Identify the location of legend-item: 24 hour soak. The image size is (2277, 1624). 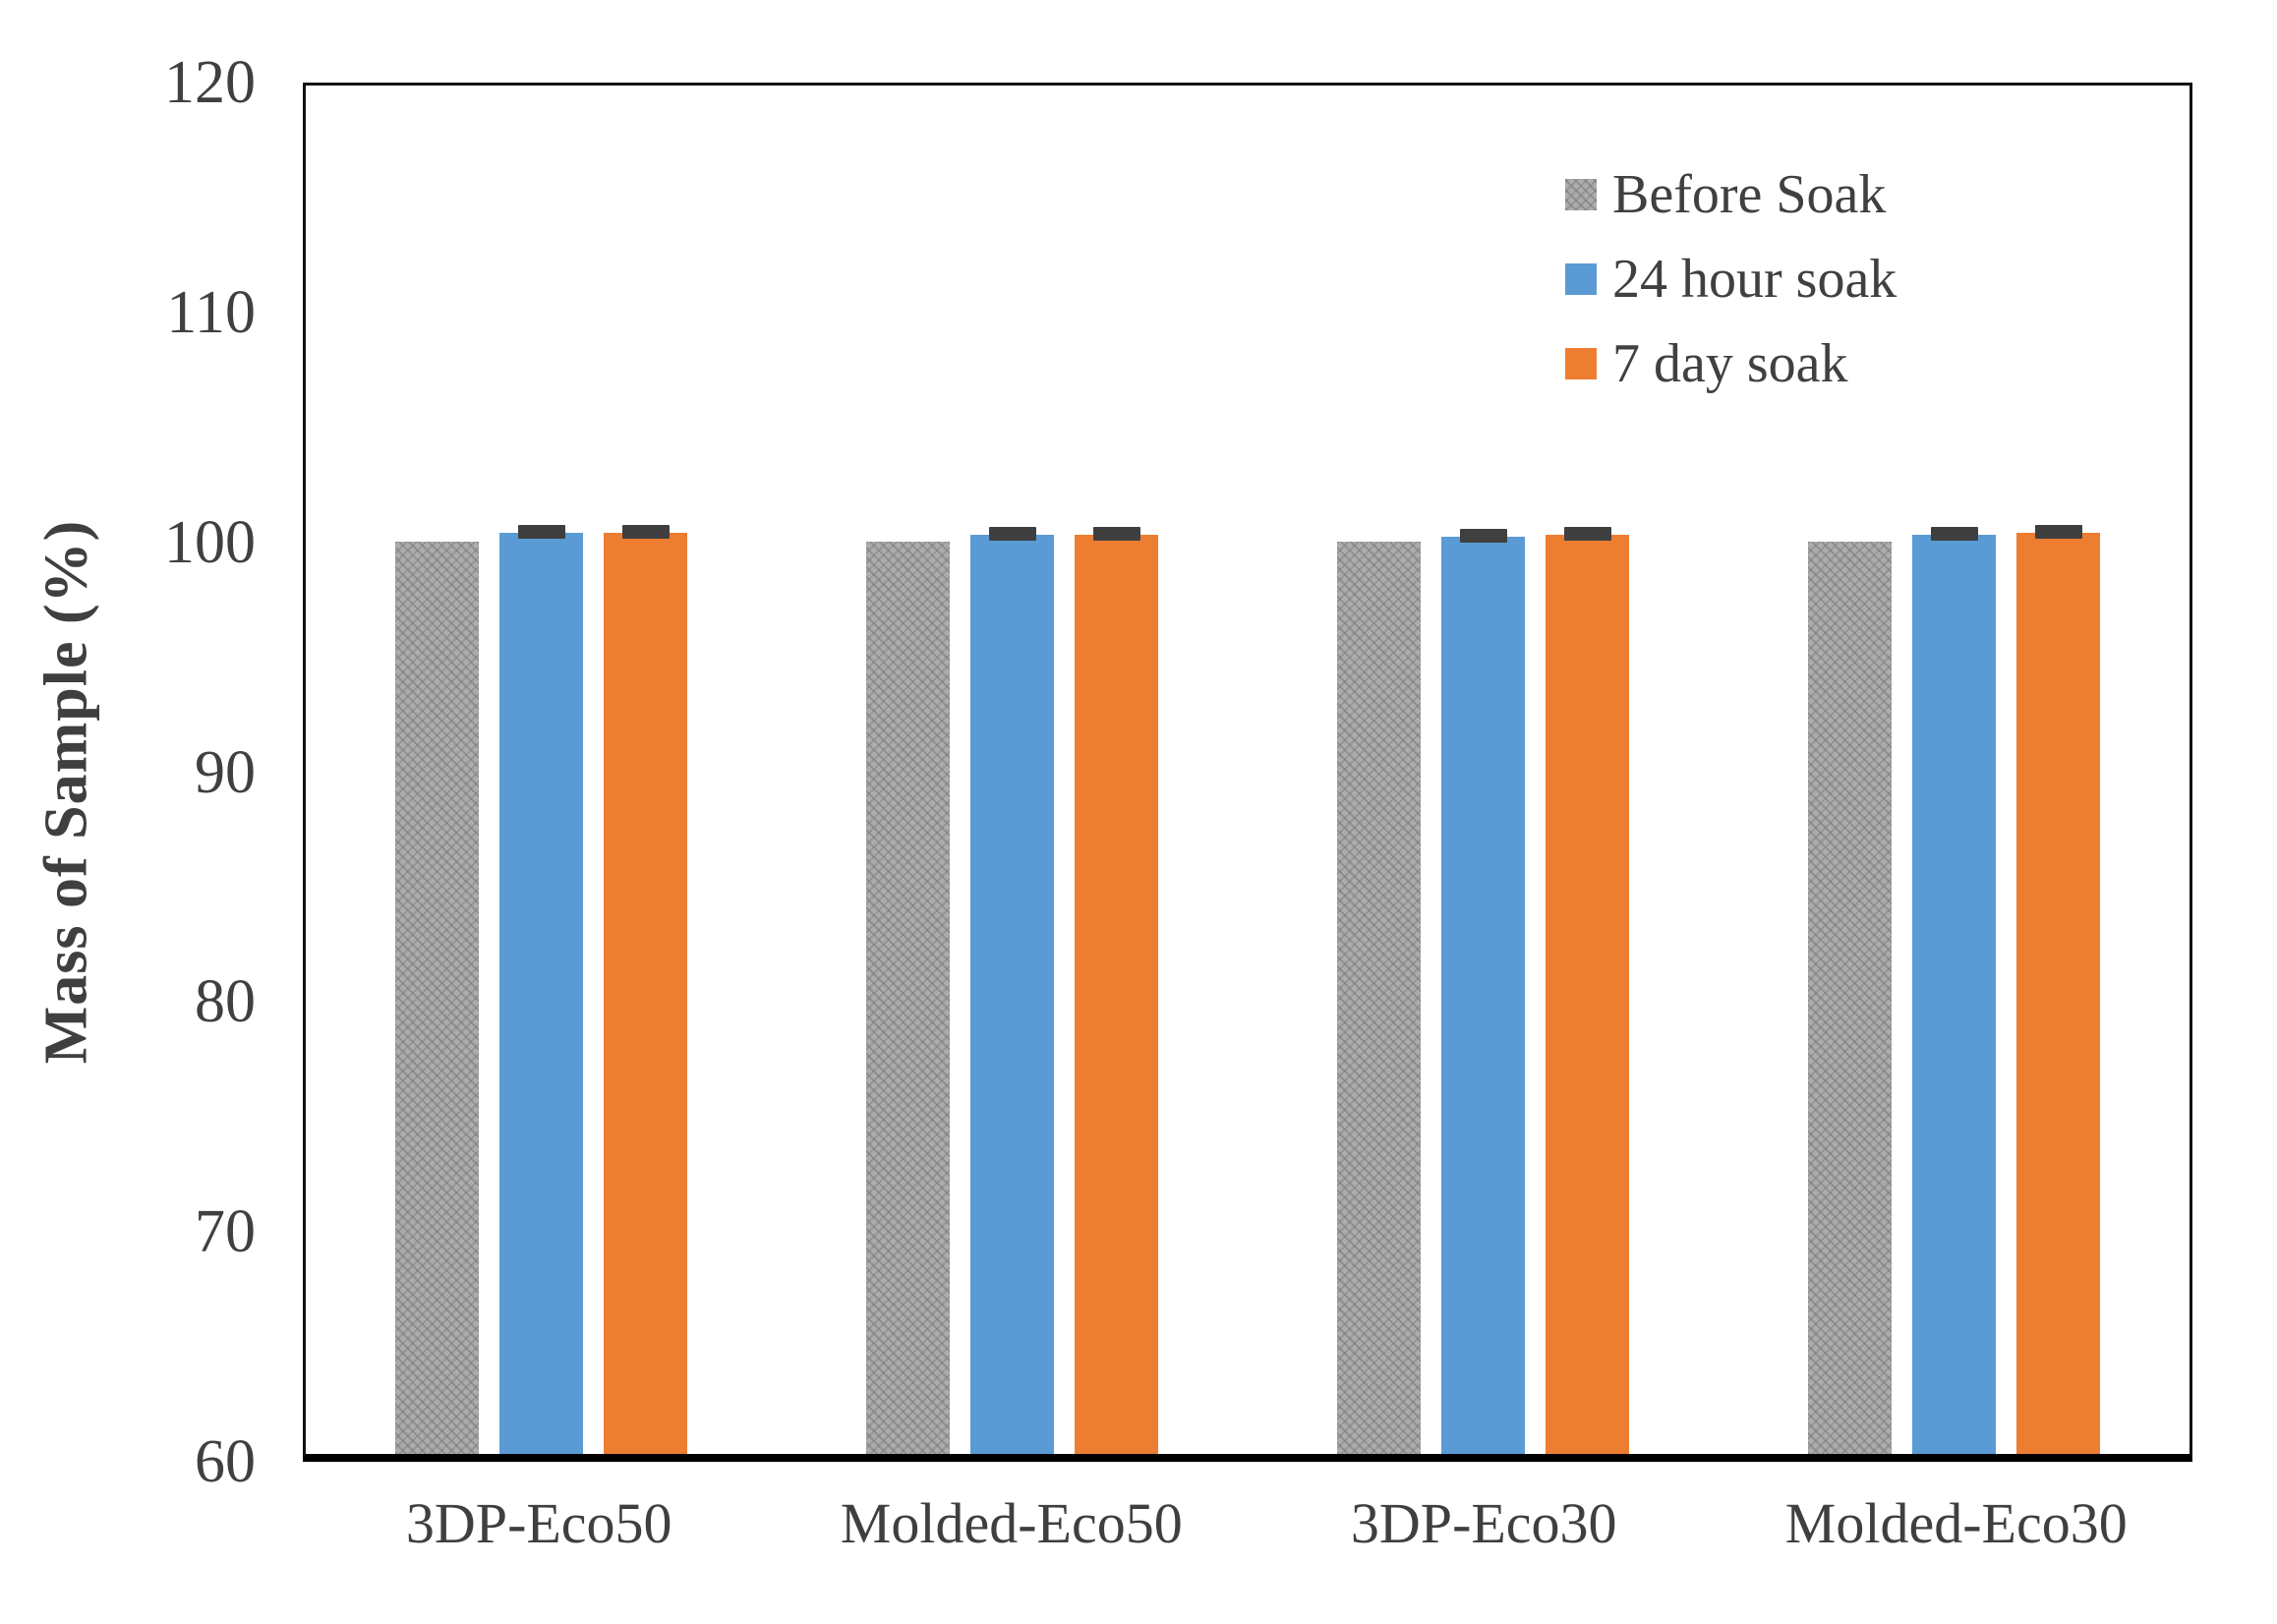
(1731, 279).